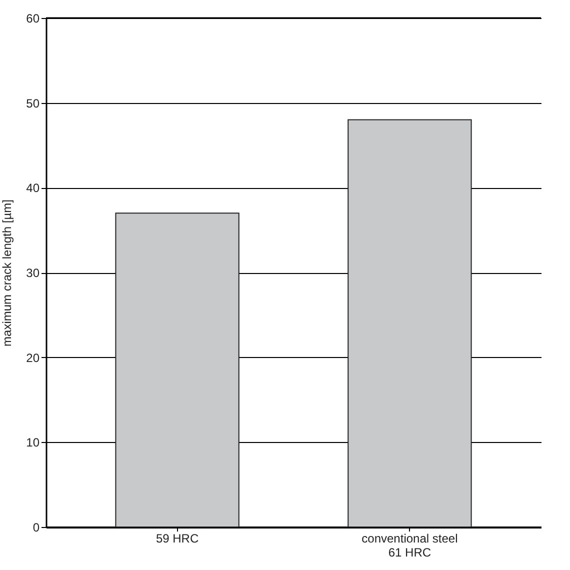  I want to click on y-axis-title: maximum crack length [µm], so click(7, 273).